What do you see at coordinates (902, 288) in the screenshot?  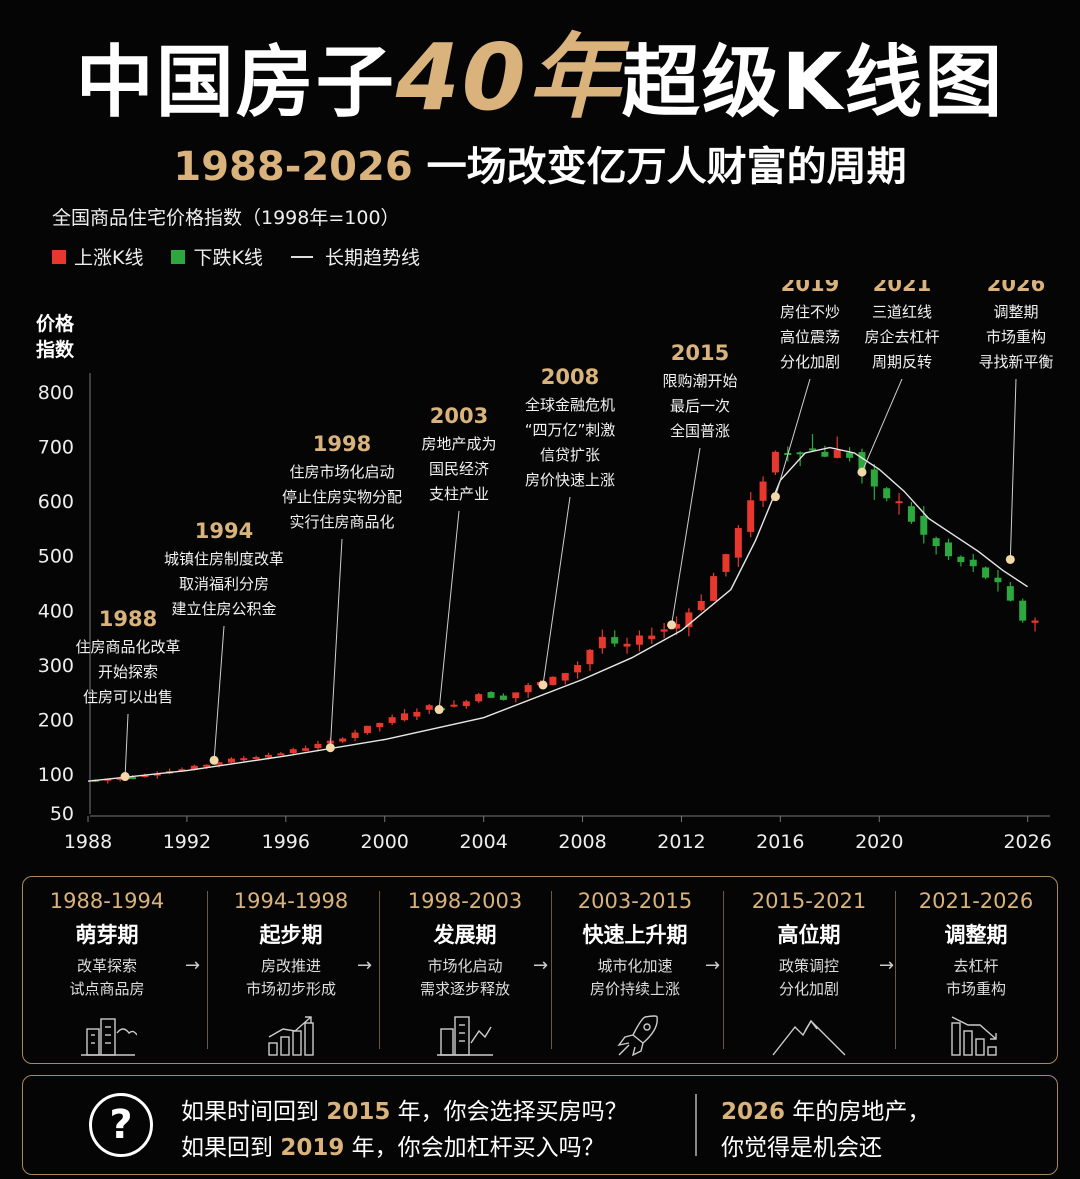 I see `event-year: 2021` at bounding box center [902, 288].